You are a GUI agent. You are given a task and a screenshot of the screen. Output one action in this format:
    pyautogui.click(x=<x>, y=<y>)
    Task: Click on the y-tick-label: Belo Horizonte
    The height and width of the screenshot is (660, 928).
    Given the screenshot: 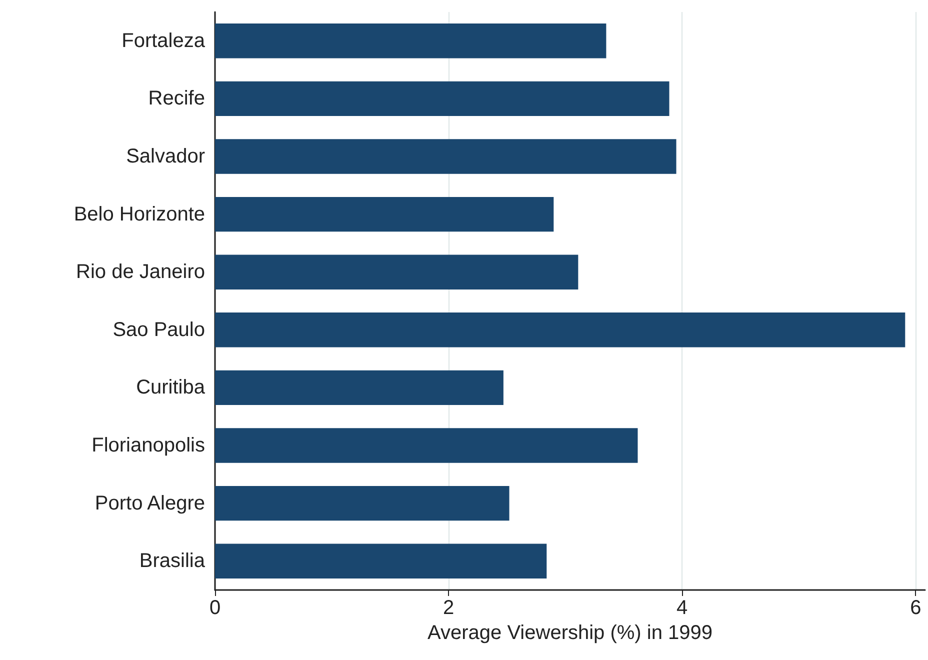 What is the action you would take?
    pyautogui.click(x=139, y=214)
    